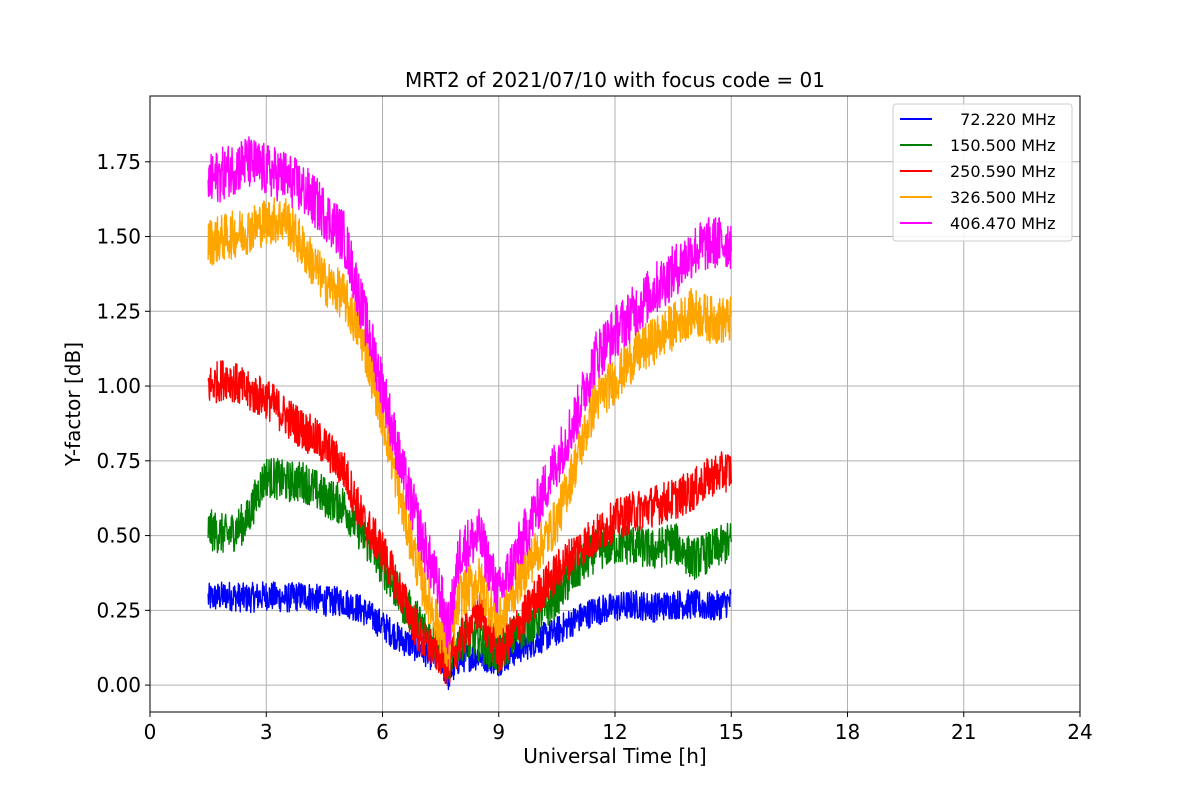  Describe the element at coordinates (469, 636) in the screenshot. I see `series-line` at that location.